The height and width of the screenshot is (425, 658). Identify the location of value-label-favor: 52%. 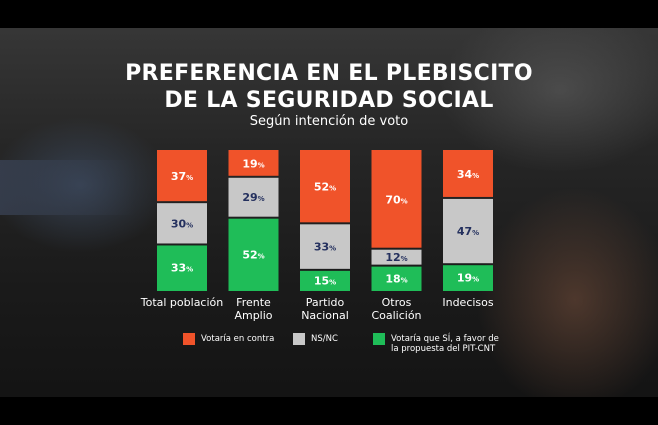
(253, 254).